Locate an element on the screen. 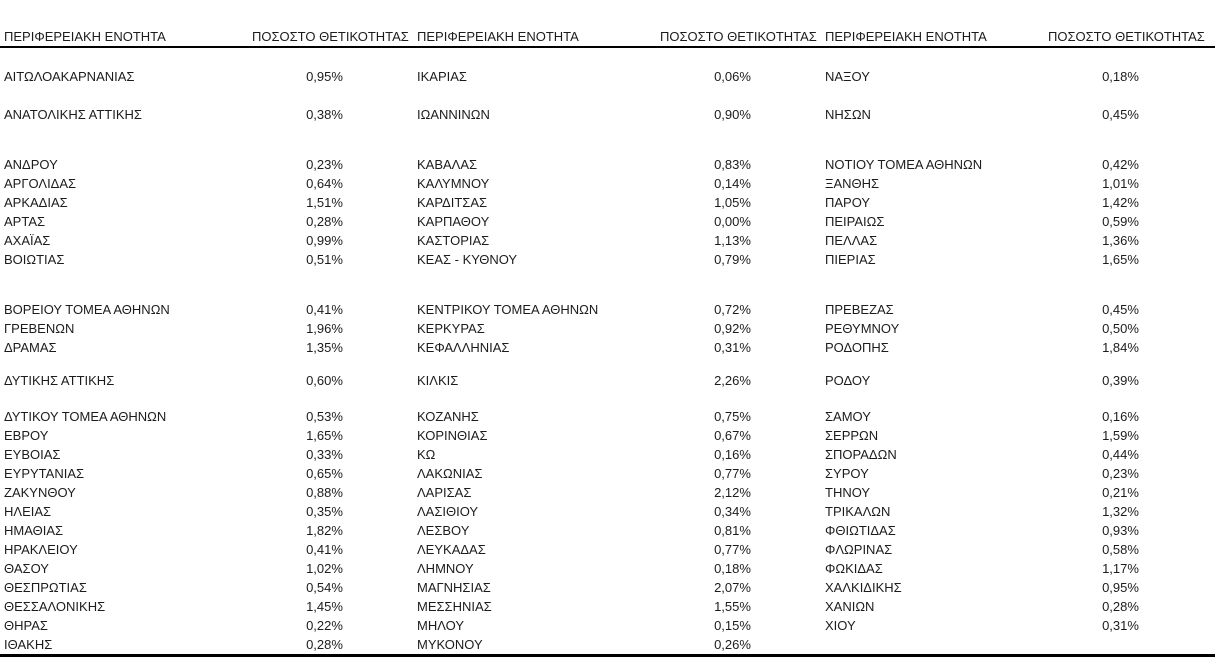  positivity-value-cell: 0,16% is located at coordinates (1120, 416).